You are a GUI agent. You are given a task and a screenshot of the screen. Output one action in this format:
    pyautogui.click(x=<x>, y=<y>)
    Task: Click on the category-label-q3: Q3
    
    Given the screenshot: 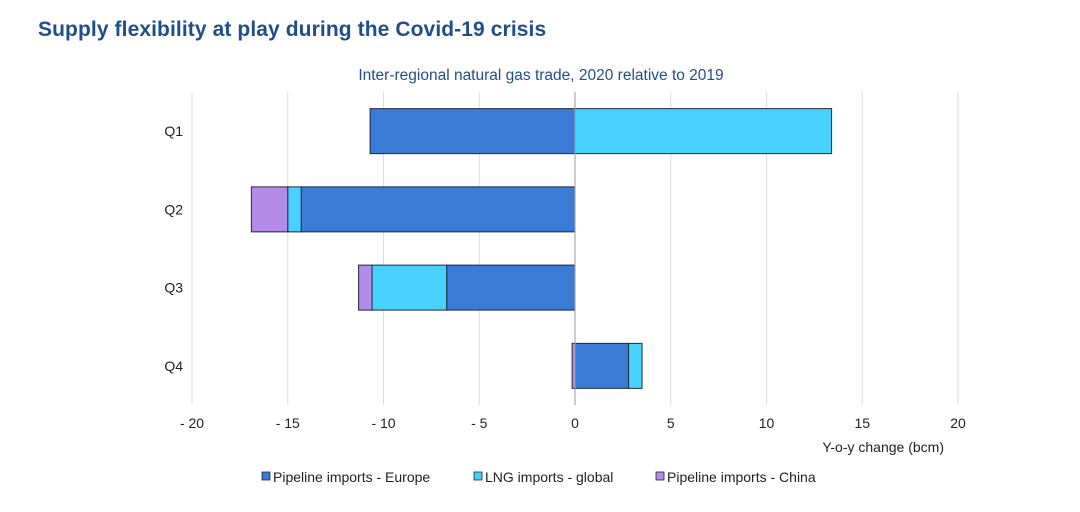 What is the action you would take?
    pyautogui.click(x=173, y=288)
    